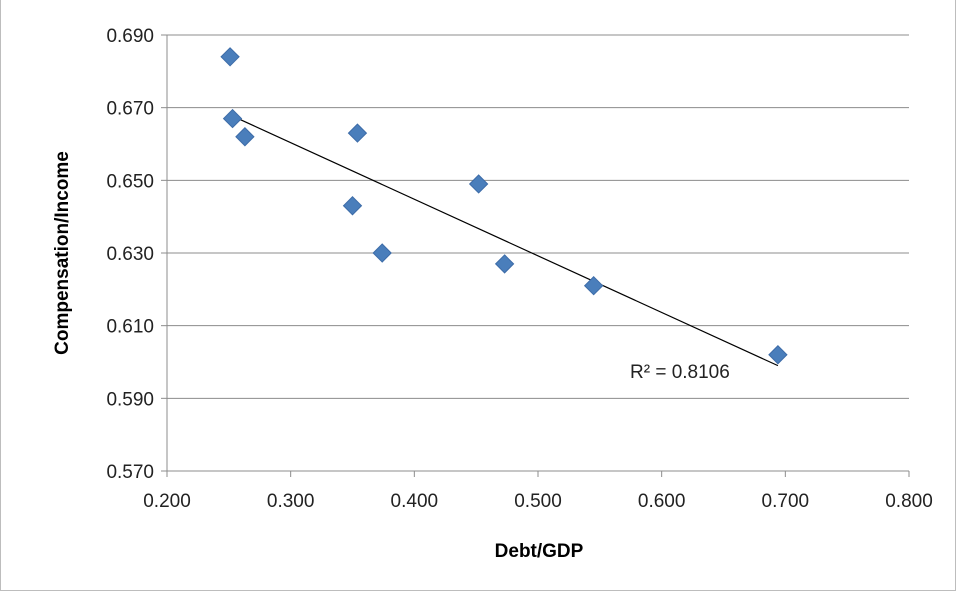 Image resolution: width=958 pixels, height=593 pixels. I want to click on y-axis-title: Compensation/Income, so click(62, 253).